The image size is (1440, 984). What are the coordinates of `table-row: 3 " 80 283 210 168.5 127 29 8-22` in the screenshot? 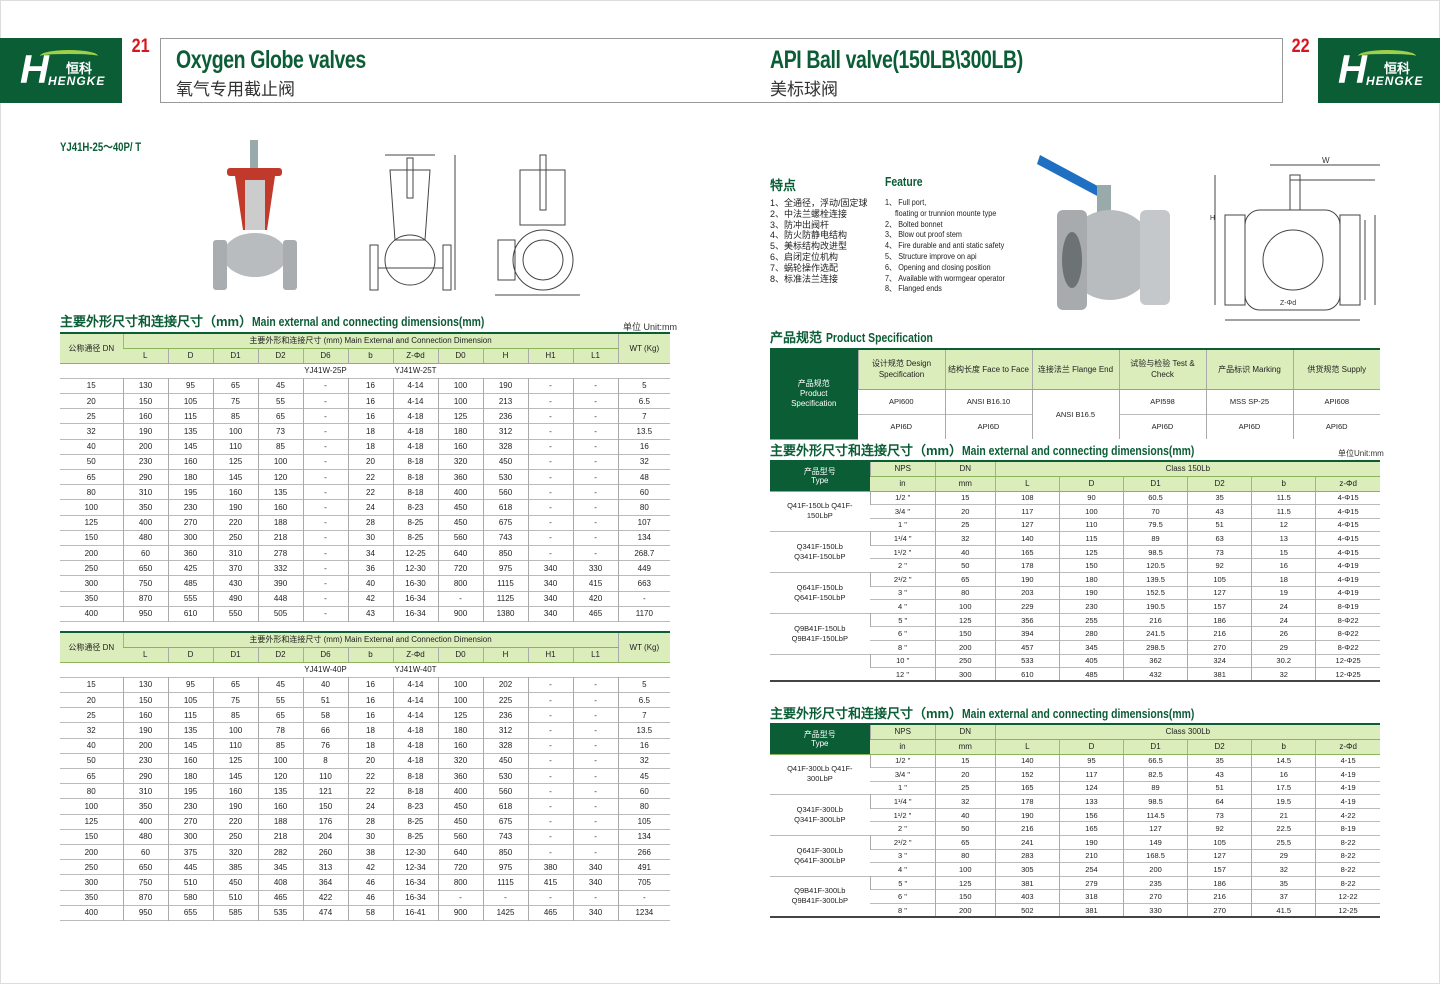 It's located at (1075, 856).